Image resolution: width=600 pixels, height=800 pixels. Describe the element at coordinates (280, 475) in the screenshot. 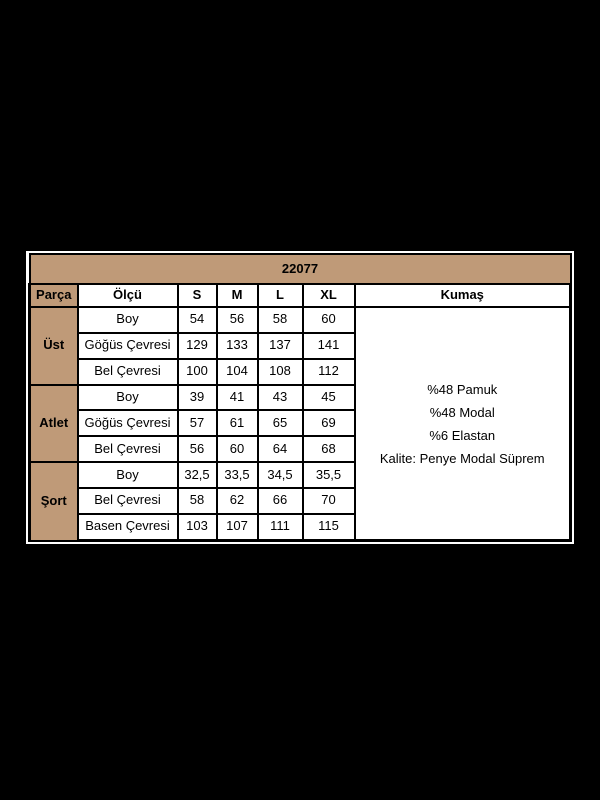

I see `value-cell: 34,5` at that location.